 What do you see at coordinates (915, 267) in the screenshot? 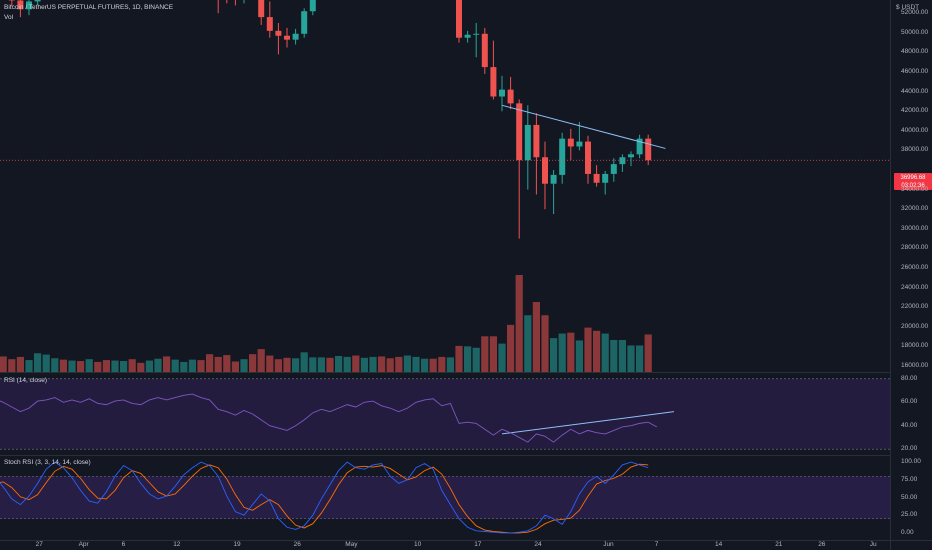
I see `price-tick-label: 26000.00` at bounding box center [915, 267].